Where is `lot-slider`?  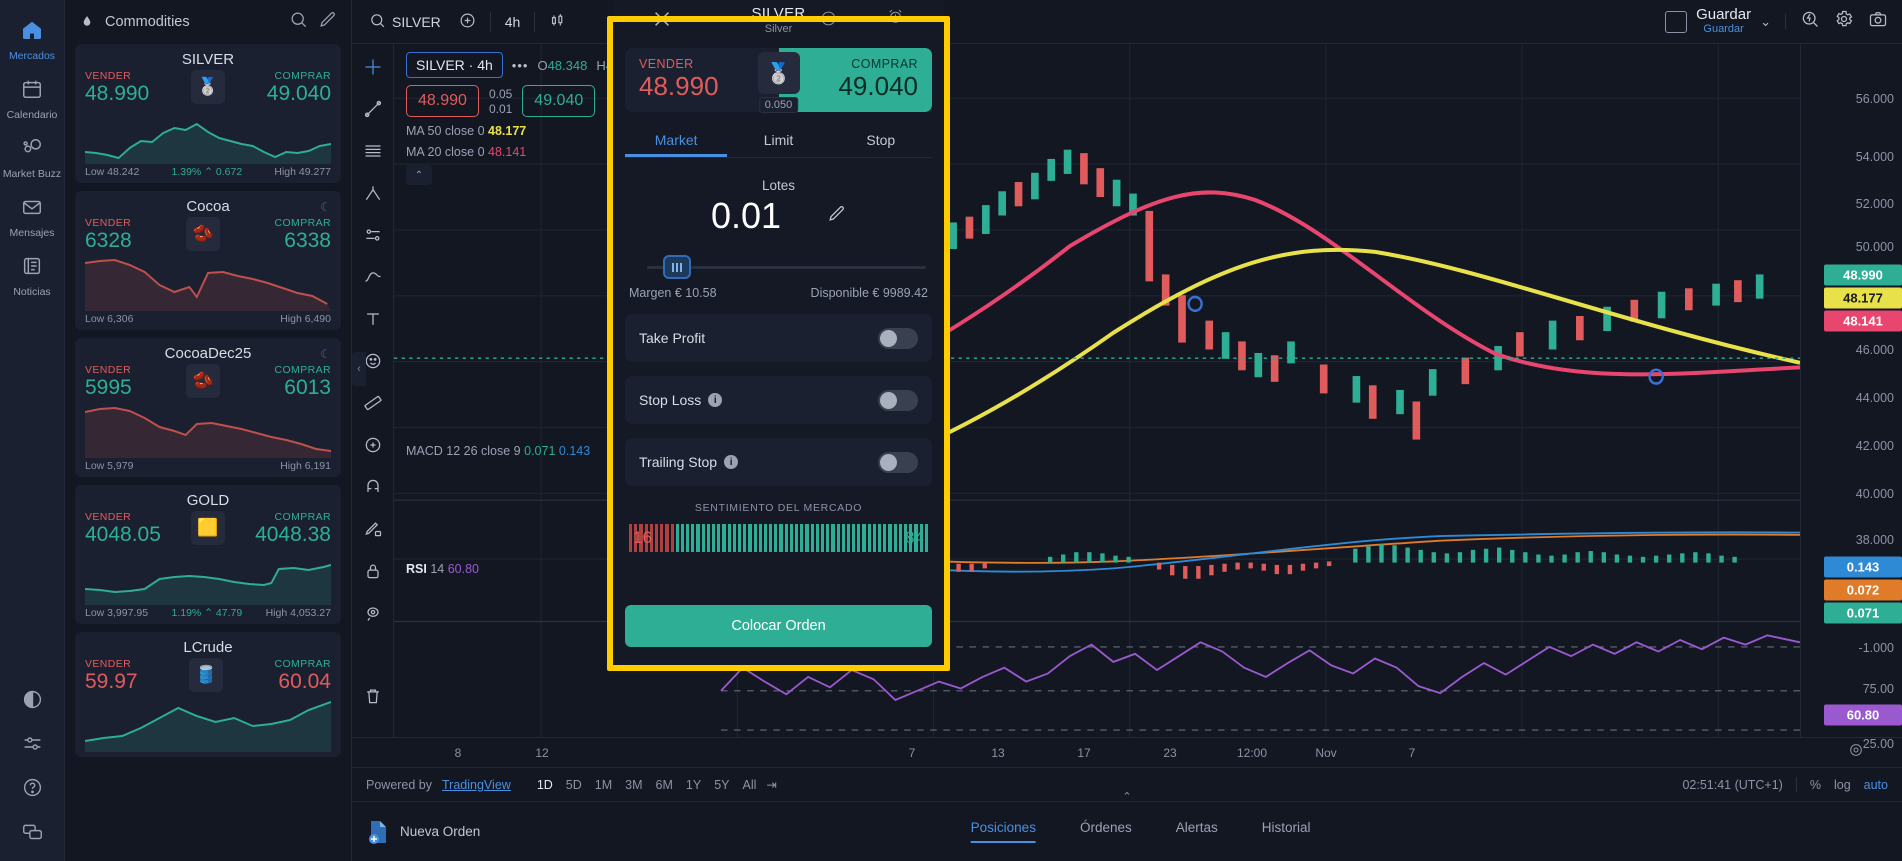 lot-slider is located at coordinates (778, 267).